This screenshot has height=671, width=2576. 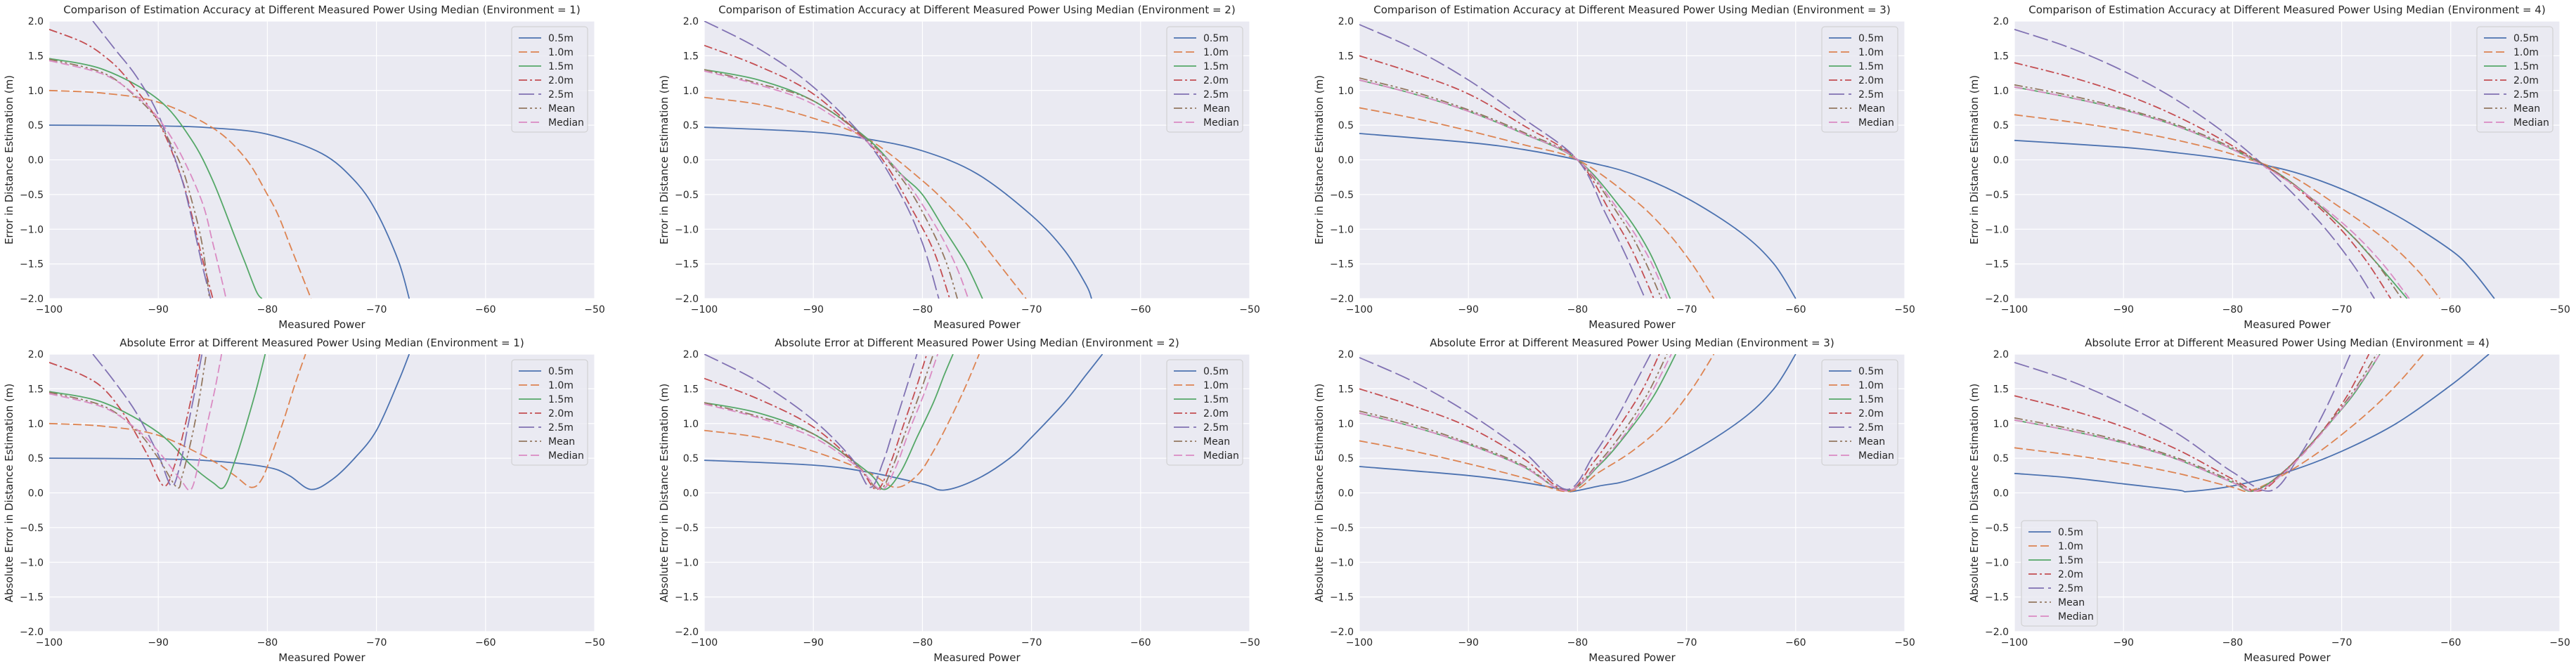 I want to click on x-tick-label: −80, so click(x=1578, y=309).